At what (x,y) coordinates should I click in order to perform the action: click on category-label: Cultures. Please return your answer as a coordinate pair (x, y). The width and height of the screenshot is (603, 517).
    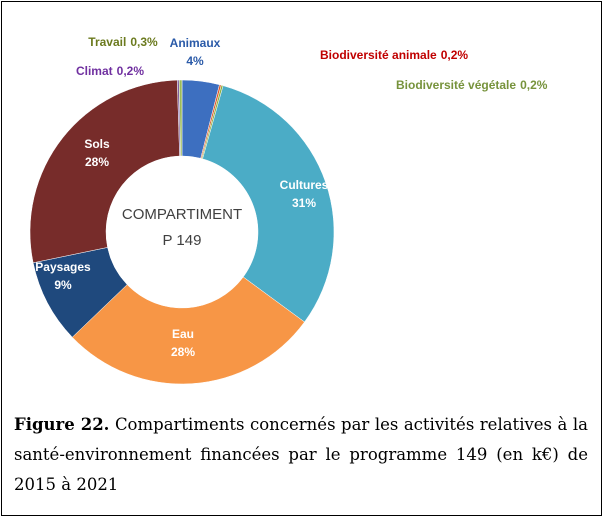
    Looking at the image, I should click on (304, 185).